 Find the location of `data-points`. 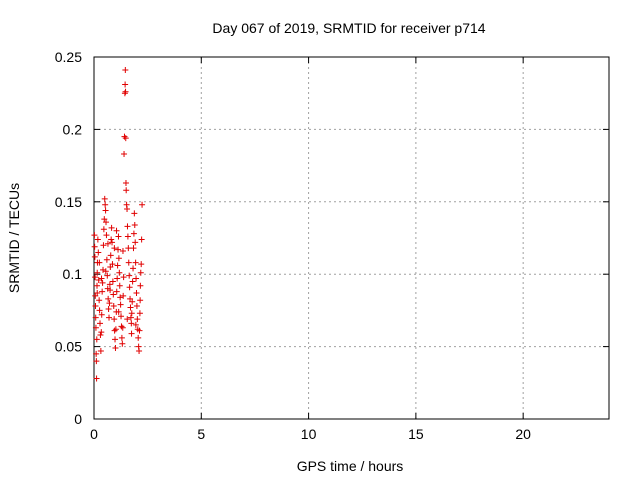

data-points is located at coordinates (118, 224).